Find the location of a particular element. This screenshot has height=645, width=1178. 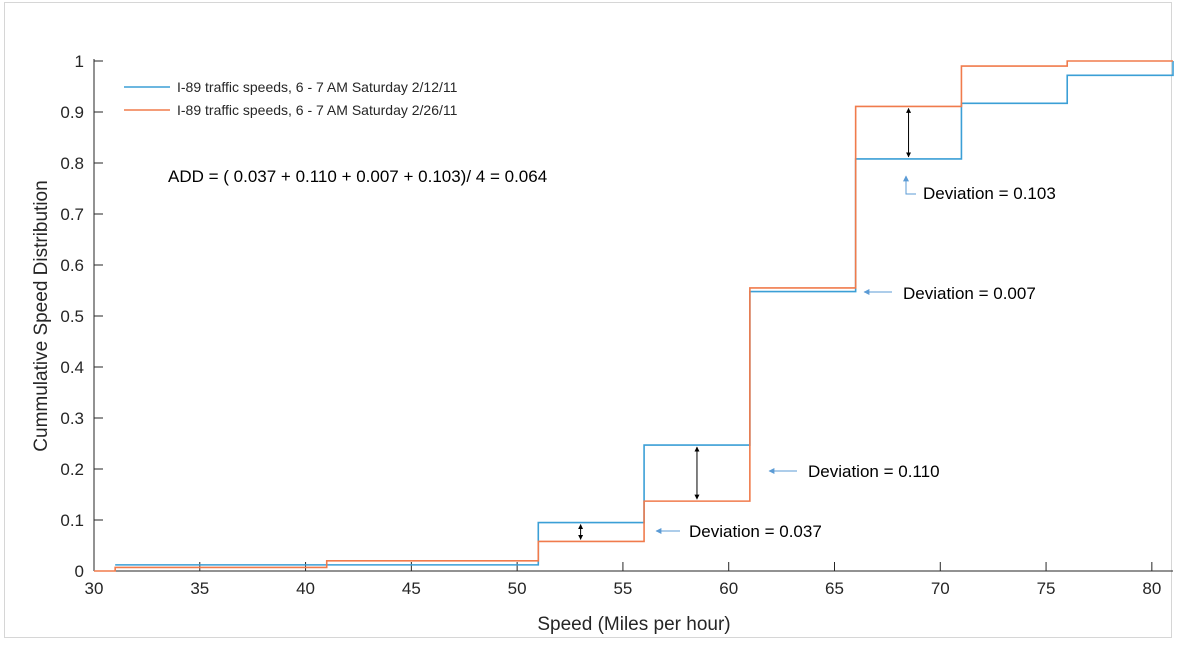

y-tick-label: 0.6 is located at coordinates (72, 265).